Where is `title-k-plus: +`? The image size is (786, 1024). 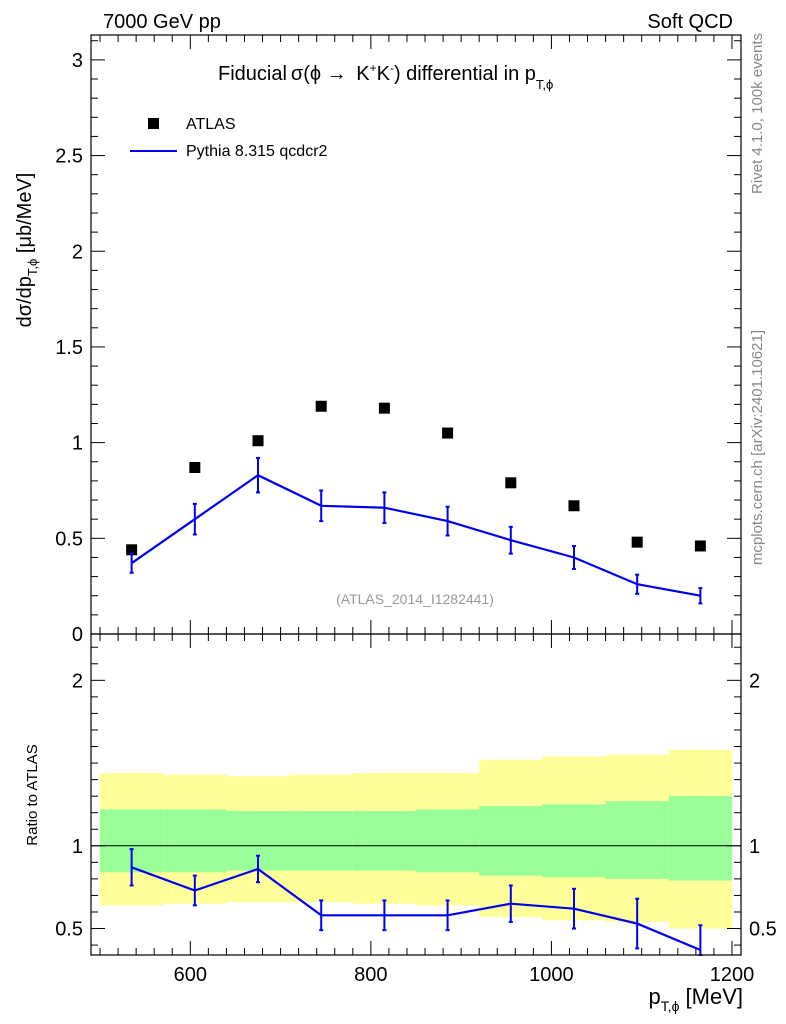 title-k-plus: + is located at coordinates (373, 68).